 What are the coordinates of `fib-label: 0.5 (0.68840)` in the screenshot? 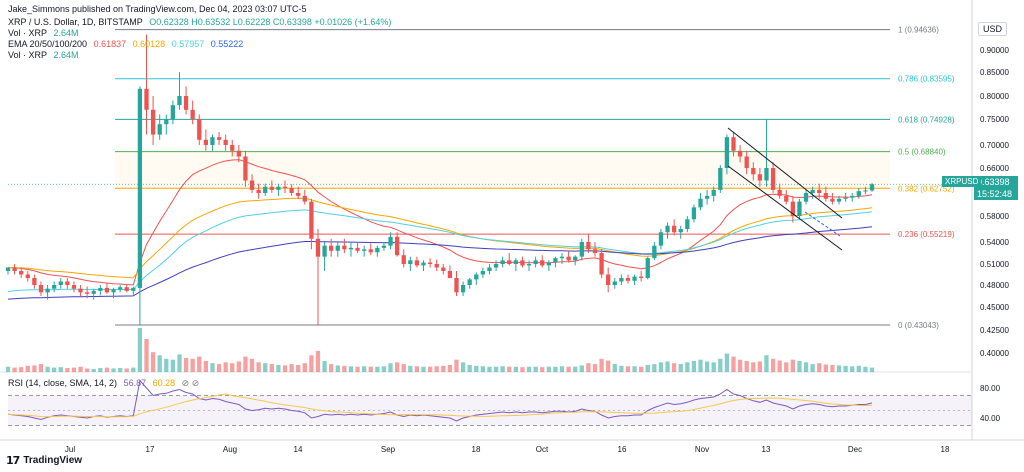 It's located at (922, 152).